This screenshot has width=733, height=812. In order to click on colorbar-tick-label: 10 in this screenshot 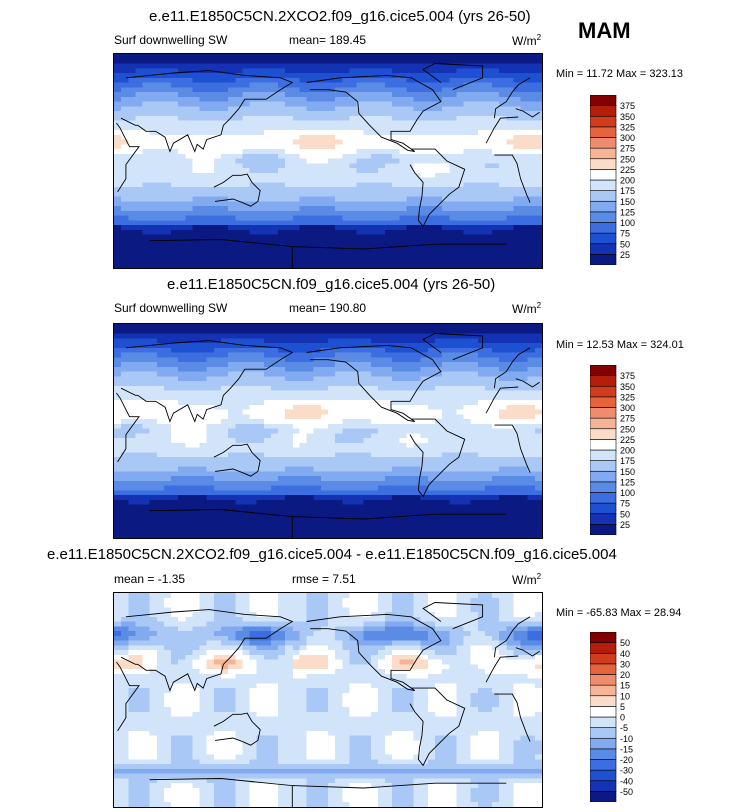, I will do `click(625, 696)`.